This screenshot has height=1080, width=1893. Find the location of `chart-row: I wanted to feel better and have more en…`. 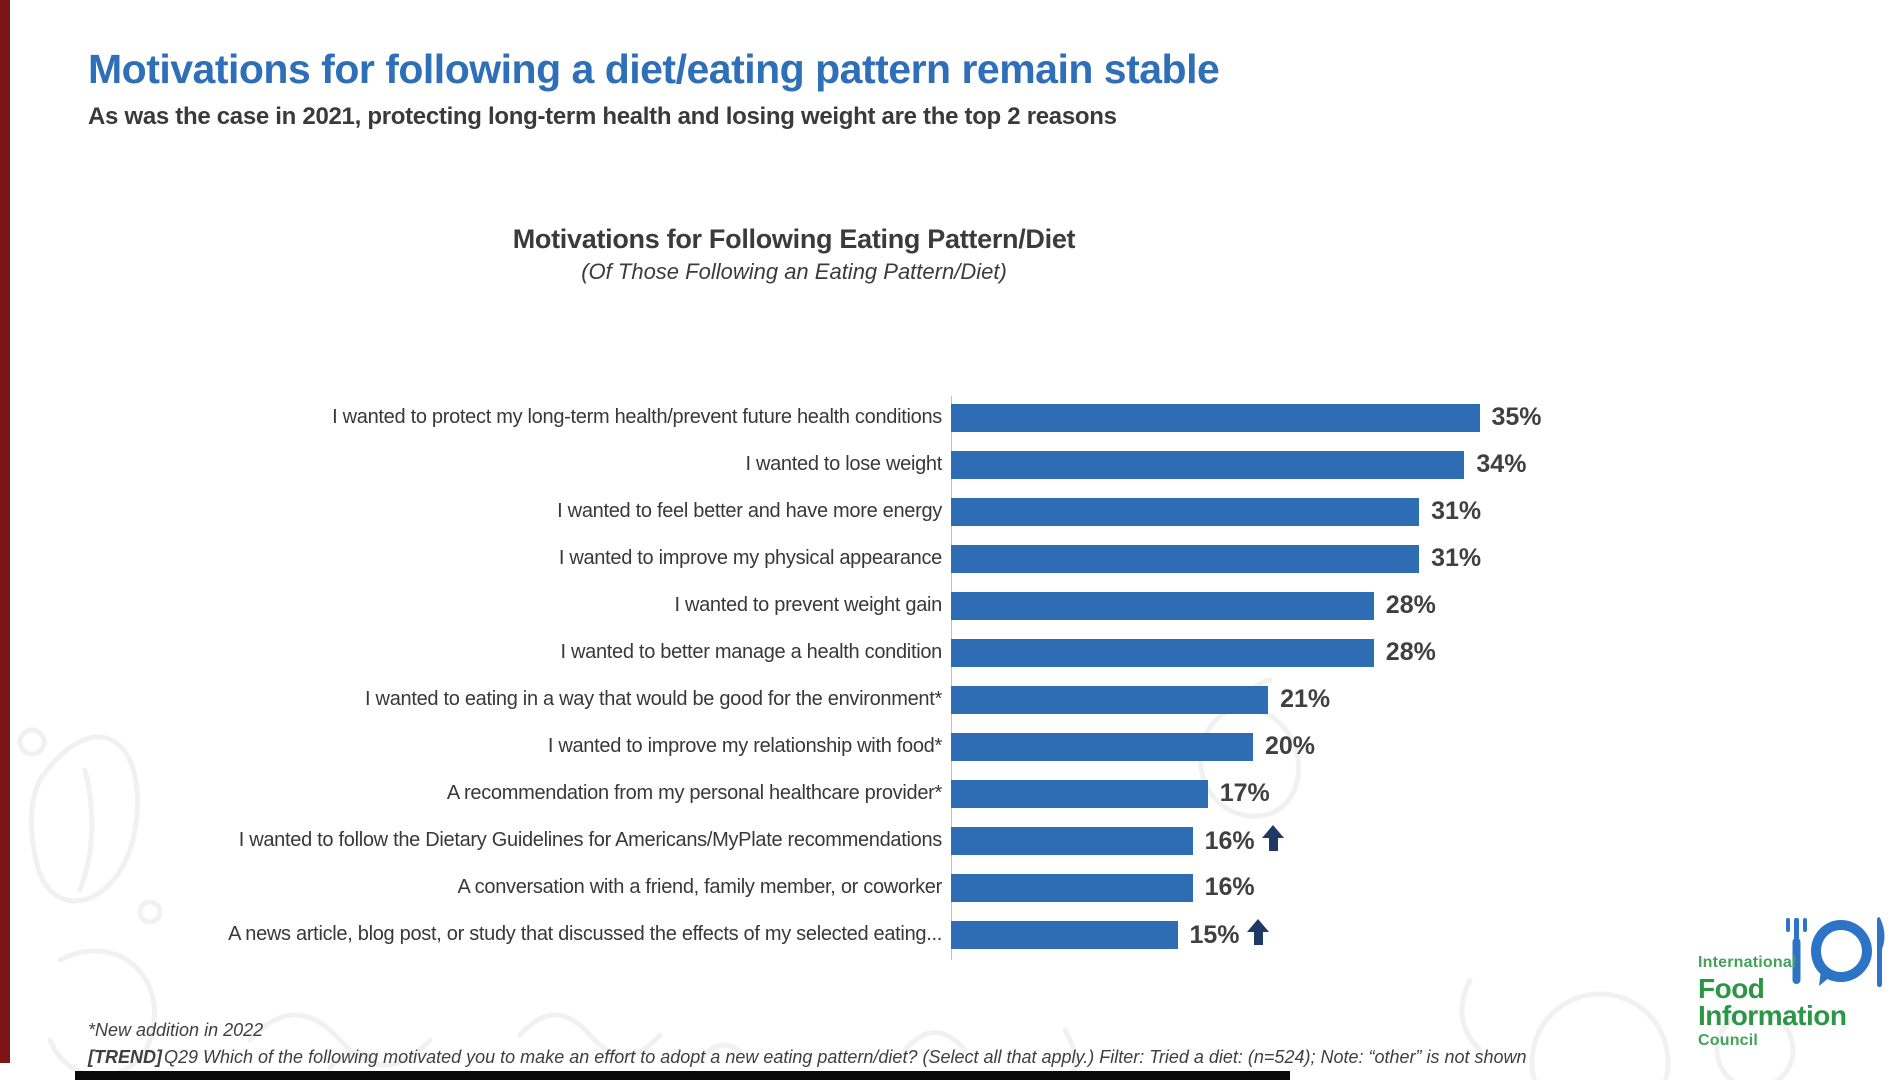

chart-row: I wanted to feel better and have more en… is located at coordinates (938, 511).